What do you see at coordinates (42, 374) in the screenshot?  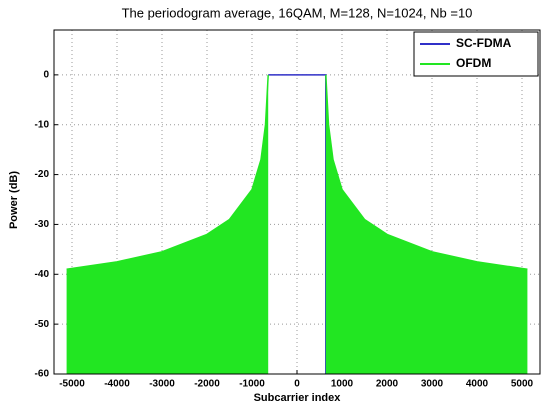 I see `y-tick-label: -60` at bounding box center [42, 374].